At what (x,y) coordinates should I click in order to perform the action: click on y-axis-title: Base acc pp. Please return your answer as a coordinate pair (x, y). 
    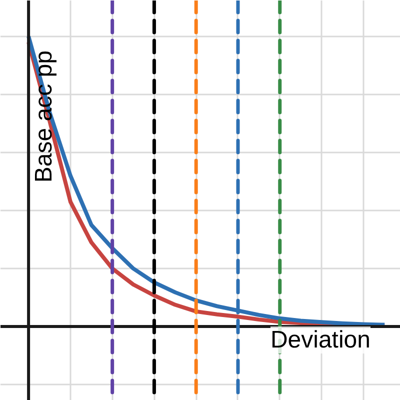
    Looking at the image, I should click on (44, 116).